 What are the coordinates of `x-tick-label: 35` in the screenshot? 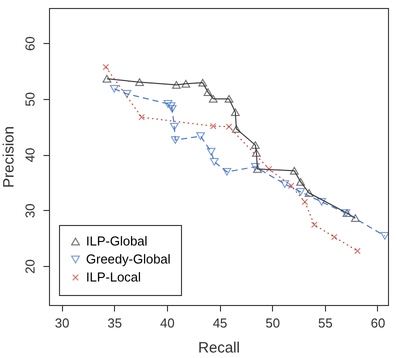 It's located at (115, 323).